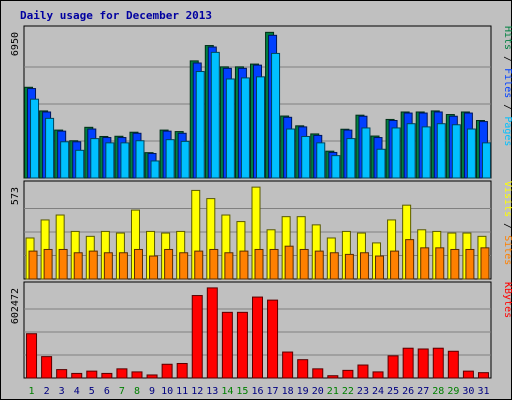 The height and width of the screenshot is (401, 512). Describe the element at coordinates (348, 391) in the screenshot. I see `x-tick-label-day-22: 22` at that location.